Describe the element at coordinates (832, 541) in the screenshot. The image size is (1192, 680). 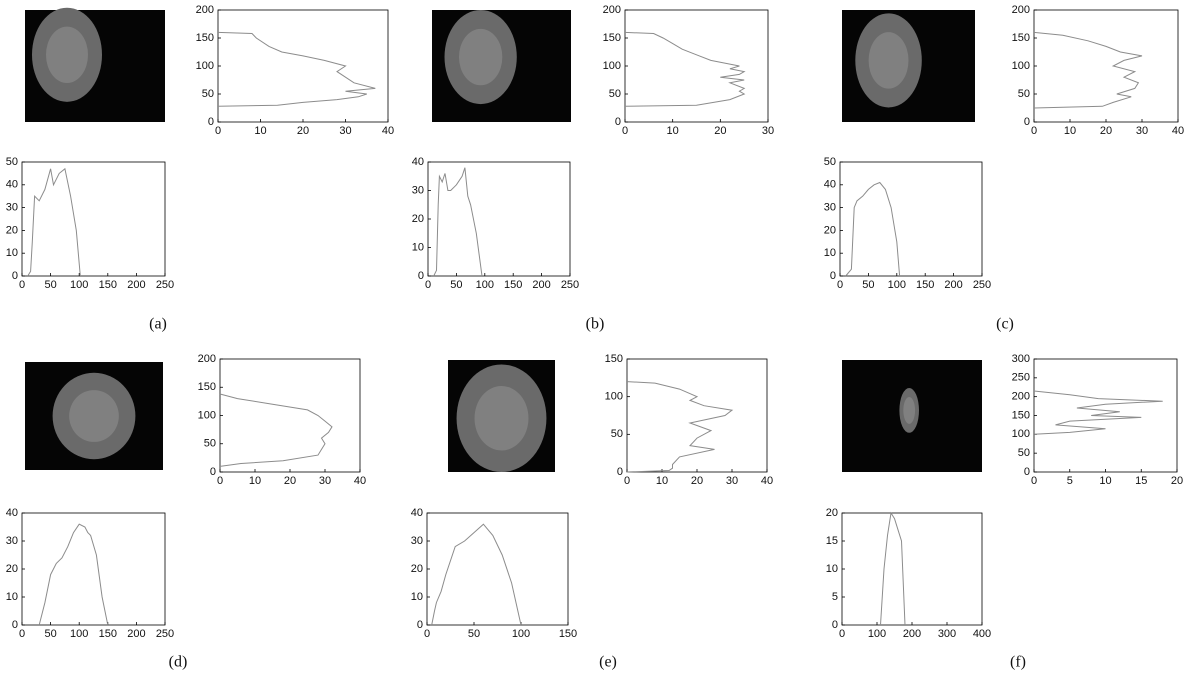
I see `y-tick-label: 15` at that location.